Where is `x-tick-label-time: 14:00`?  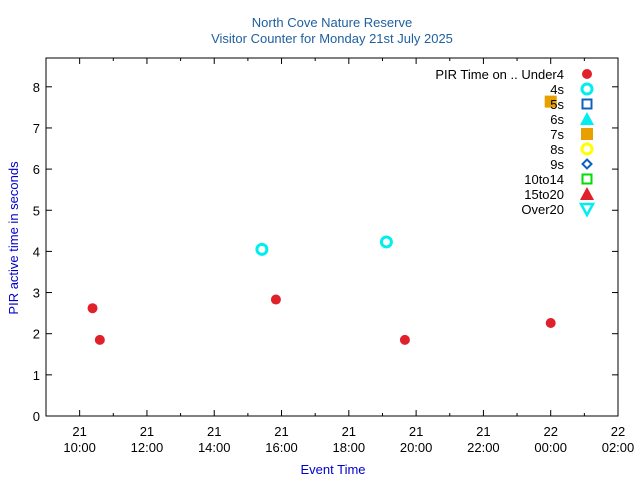 x-tick-label-time: 14:00 is located at coordinates (214, 447).